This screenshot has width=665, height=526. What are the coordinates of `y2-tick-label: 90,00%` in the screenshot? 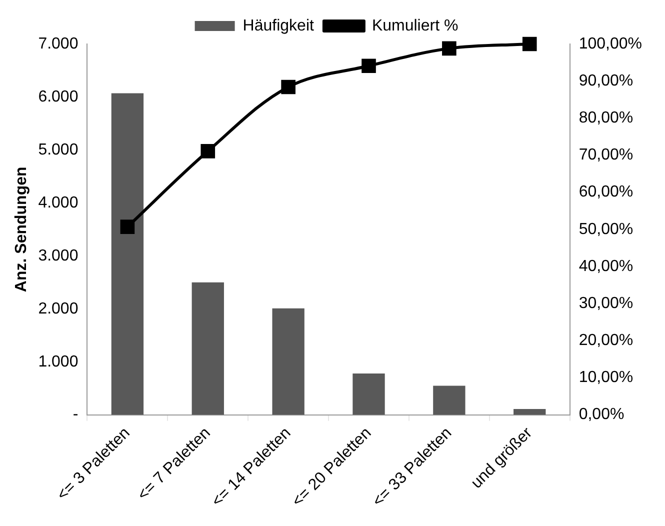 It's located at (606, 81).